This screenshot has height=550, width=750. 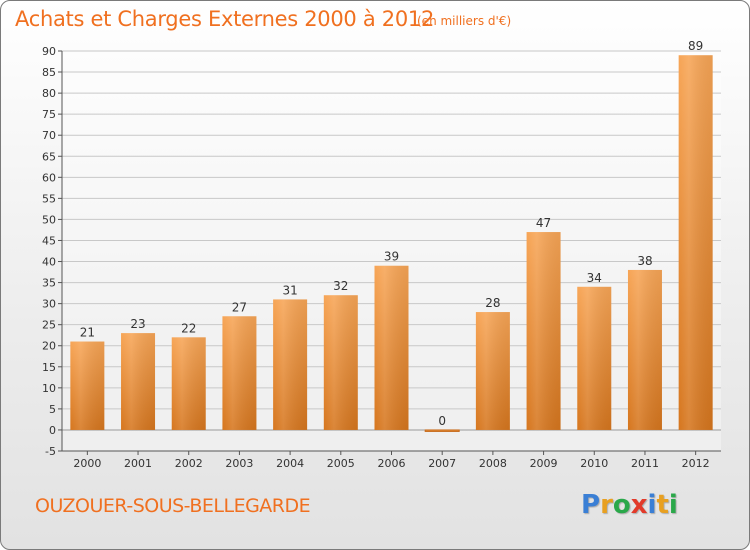 I want to click on data-label: 22, so click(x=188, y=328).